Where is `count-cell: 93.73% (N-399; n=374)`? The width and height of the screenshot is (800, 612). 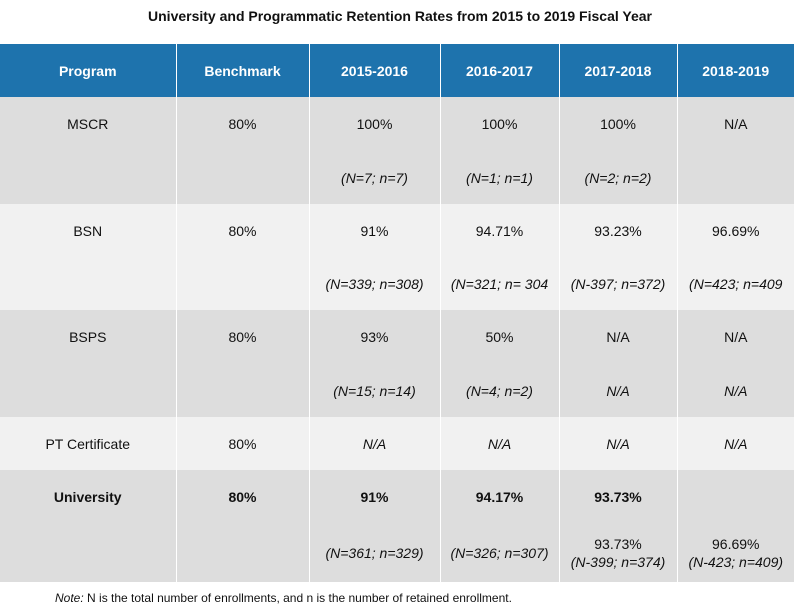
count-cell: 93.73% (N-399; n=374) is located at coordinates (618, 552).